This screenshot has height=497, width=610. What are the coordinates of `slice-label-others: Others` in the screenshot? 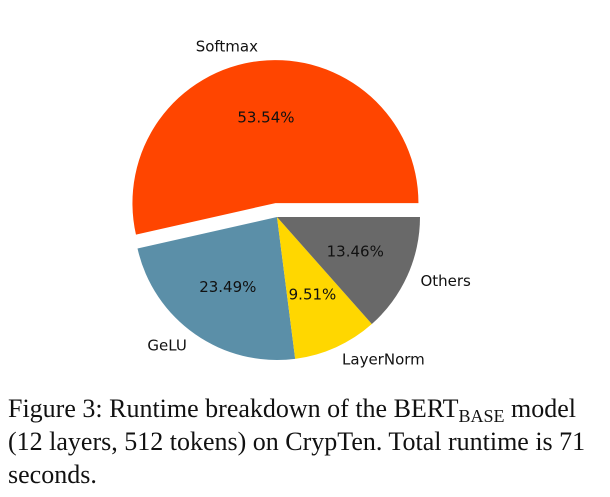 It's located at (445, 281).